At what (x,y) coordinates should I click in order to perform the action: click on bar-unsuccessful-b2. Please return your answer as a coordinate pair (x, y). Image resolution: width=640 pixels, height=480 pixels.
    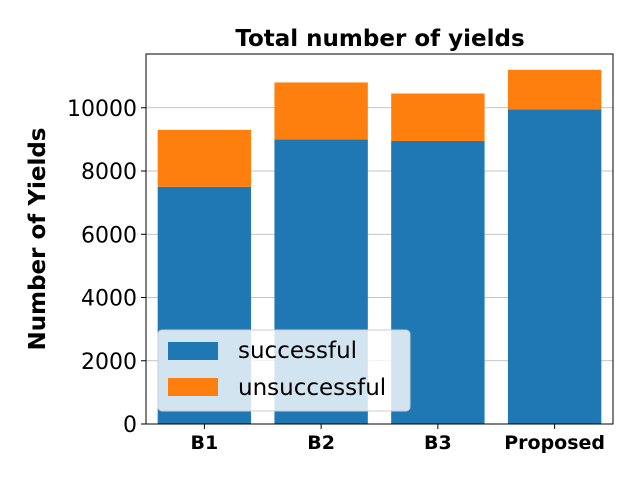
    Looking at the image, I should click on (321, 111).